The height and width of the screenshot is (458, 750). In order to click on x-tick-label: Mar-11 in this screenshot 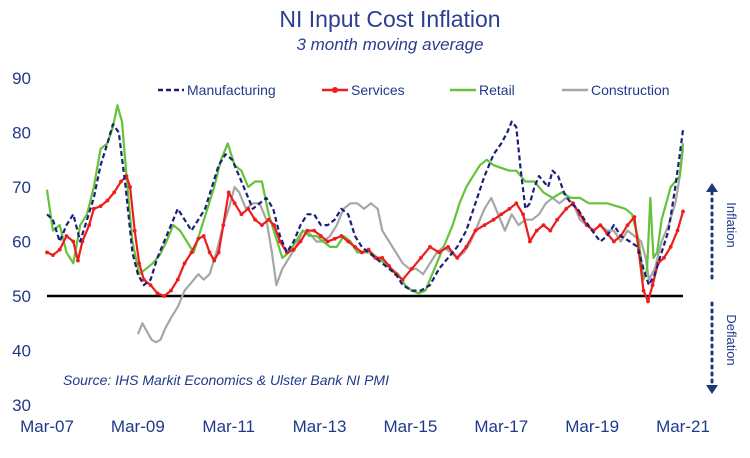, I will do `click(228, 426)`.